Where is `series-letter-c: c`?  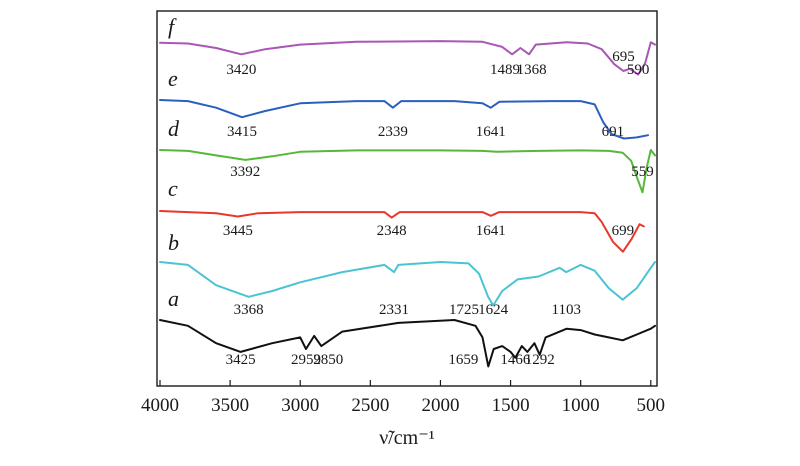 series-letter-c: c is located at coordinates (173, 188).